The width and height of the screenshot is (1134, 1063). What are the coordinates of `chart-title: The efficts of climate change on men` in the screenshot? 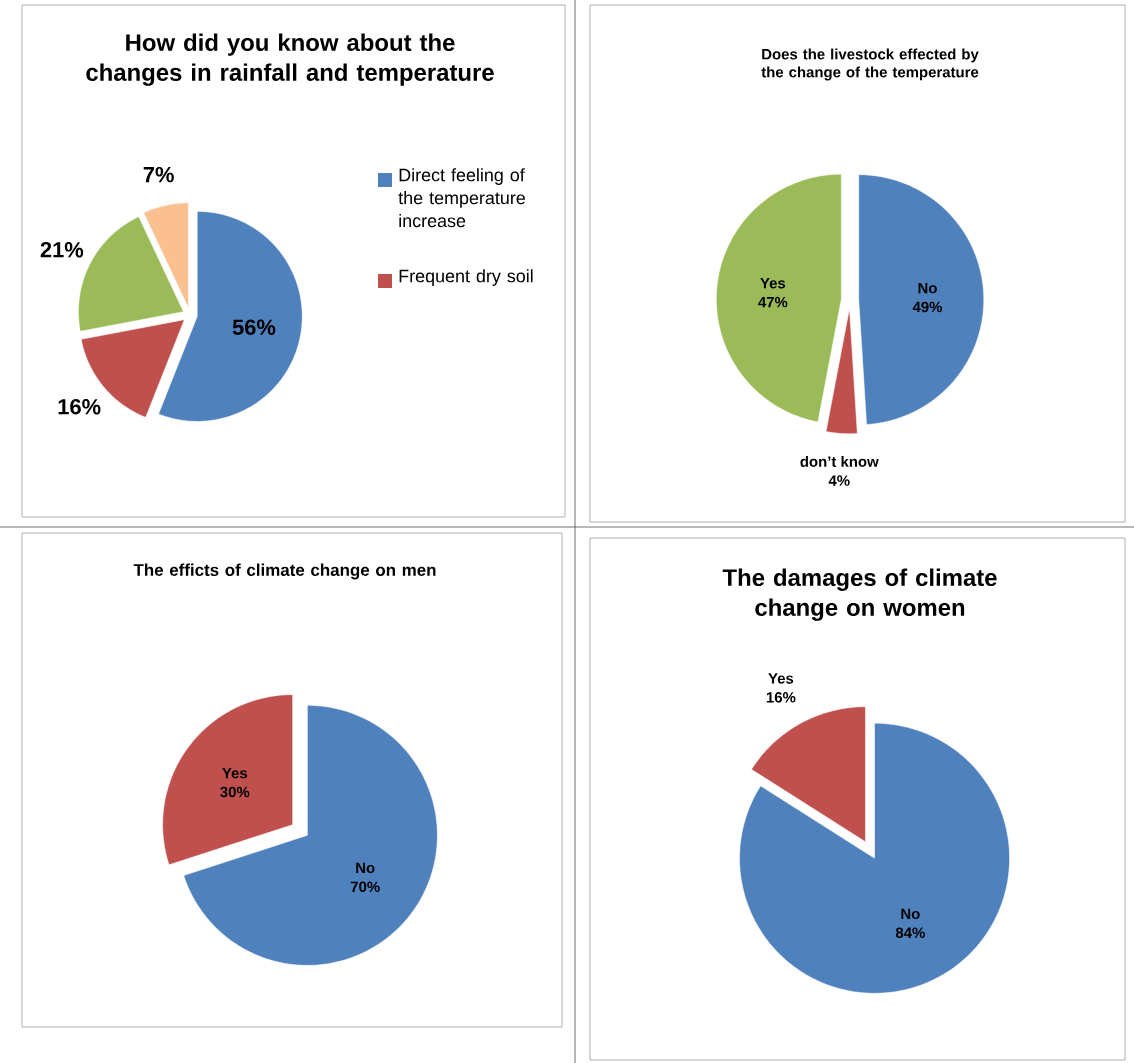 It's located at (284, 571).